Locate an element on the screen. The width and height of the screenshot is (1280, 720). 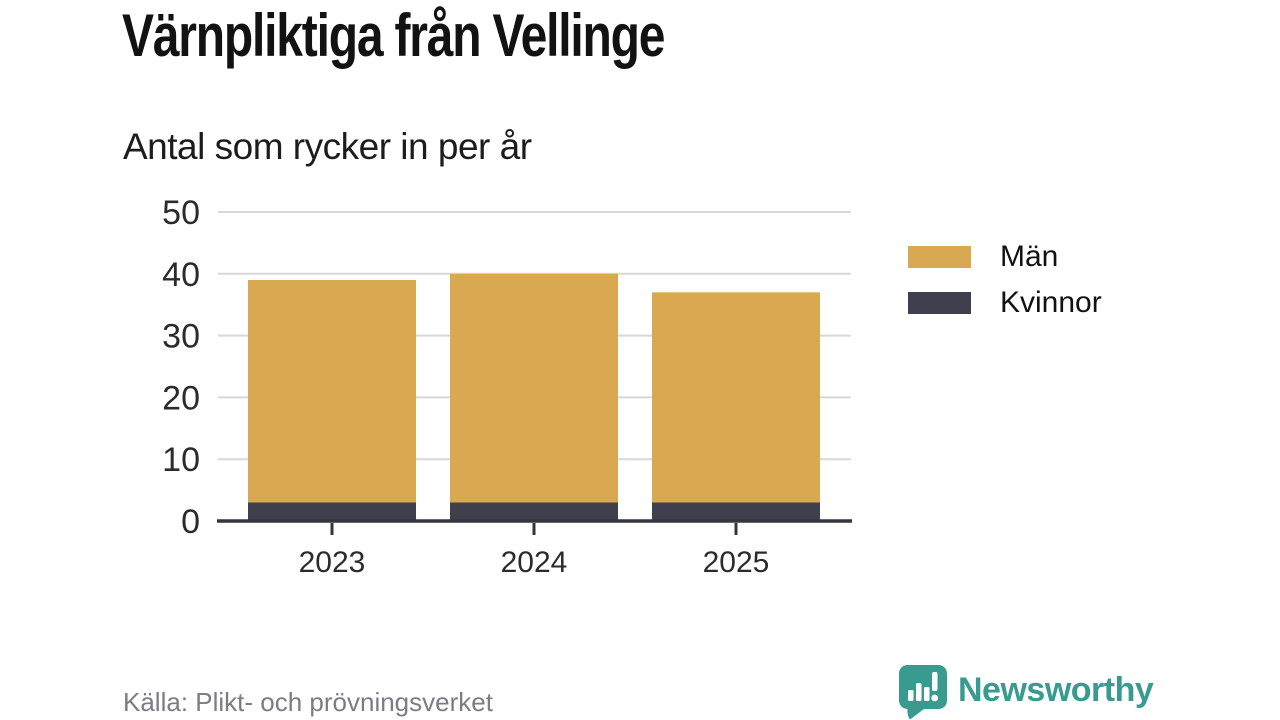
legend-swatch-men-icon is located at coordinates (939, 257).